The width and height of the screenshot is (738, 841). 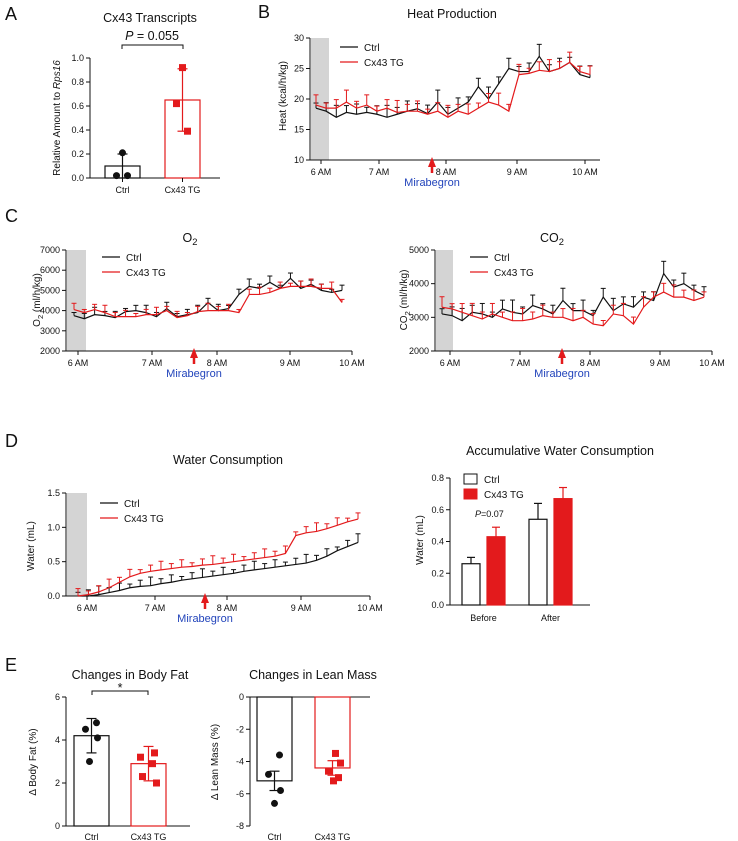 I want to click on x-tick-label: 9 AM, so click(x=290, y=363).